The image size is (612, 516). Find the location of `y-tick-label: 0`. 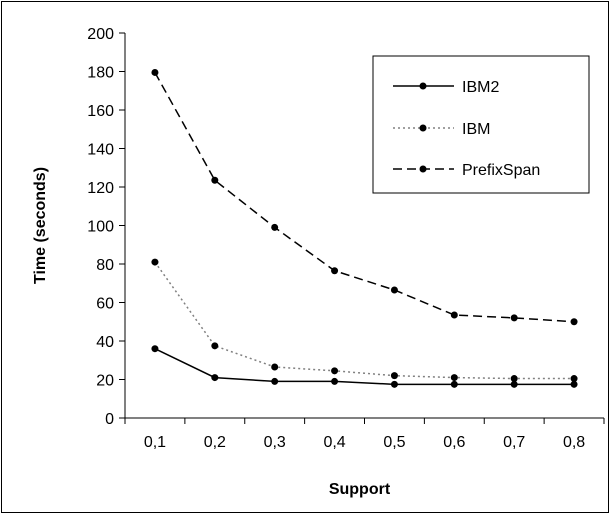

y-tick-label: 0 is located at coordinates (109, 419).